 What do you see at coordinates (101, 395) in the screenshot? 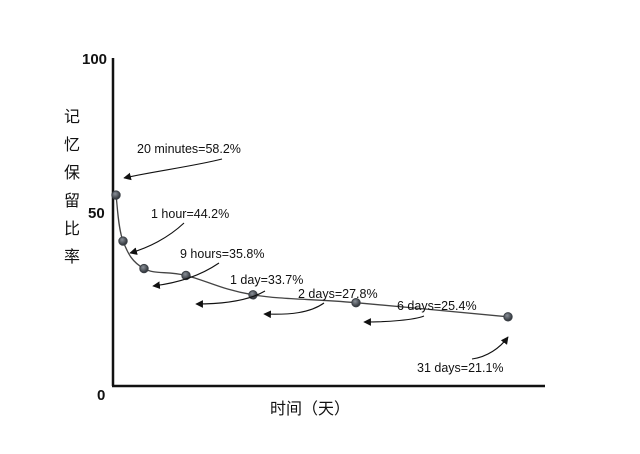
I see `y-tick-label-0: 0` at bounding box center [101, 395].